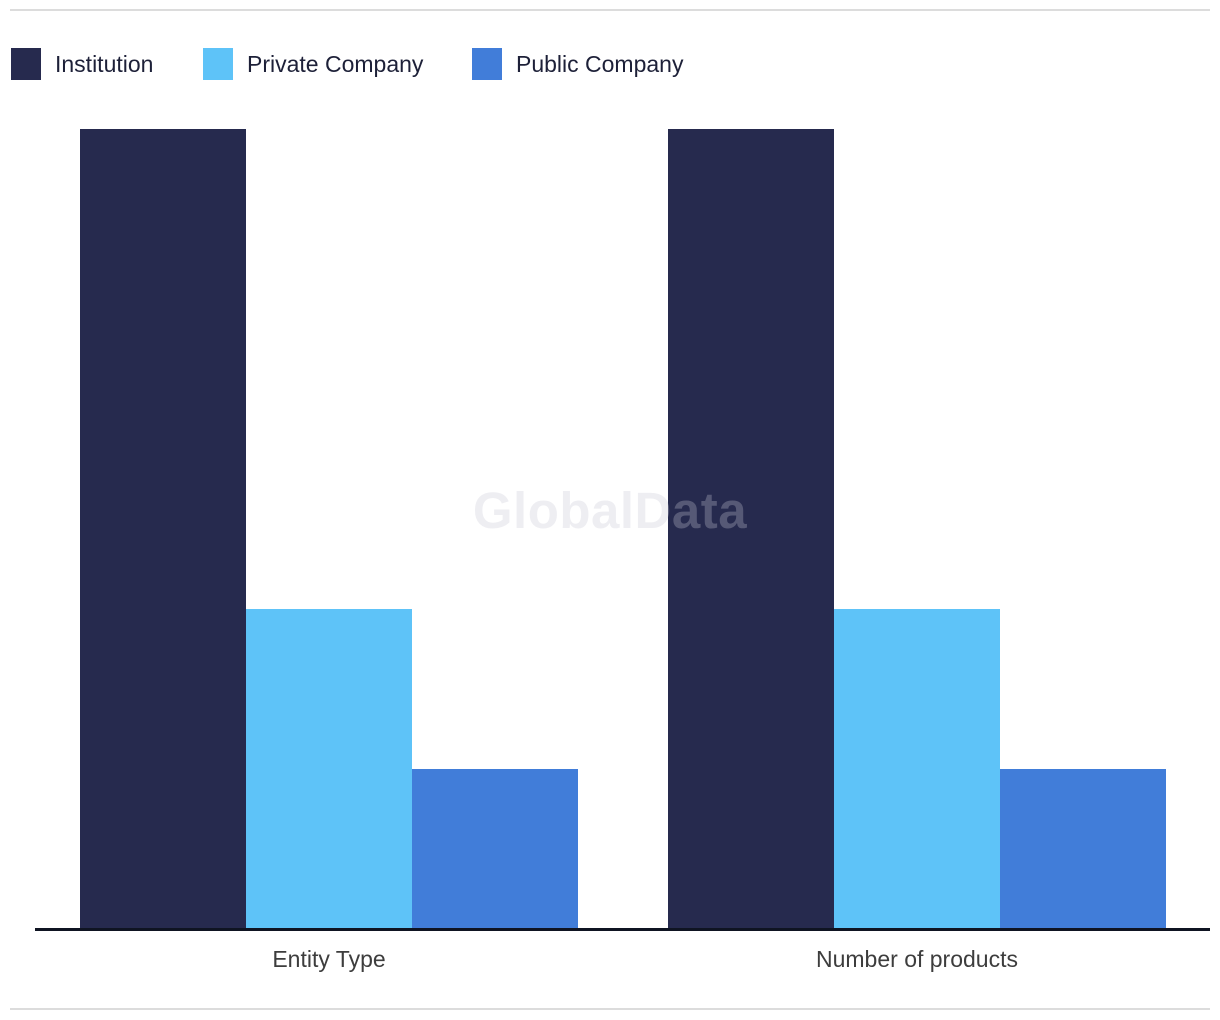 The height and width of the screenshot is (1020, 1220). Describe the element at coordinates (218, 64) in the screenshot. I see `legend-swatch-private-company-icon` at that location.